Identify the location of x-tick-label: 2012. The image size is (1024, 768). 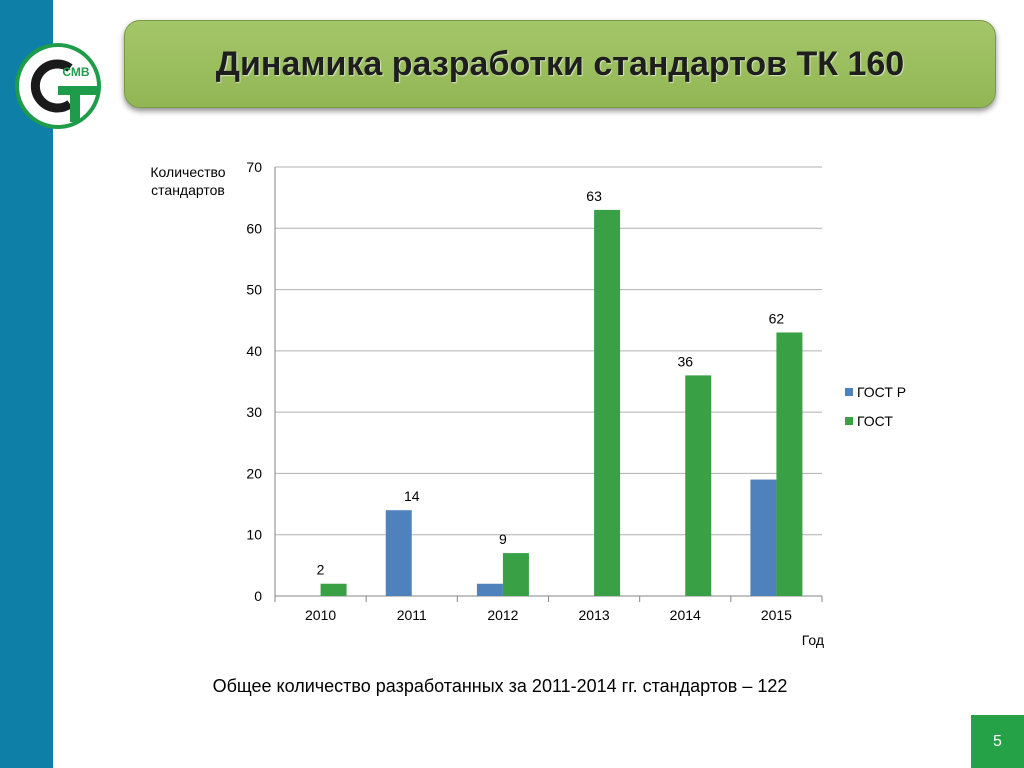
(502, 615).